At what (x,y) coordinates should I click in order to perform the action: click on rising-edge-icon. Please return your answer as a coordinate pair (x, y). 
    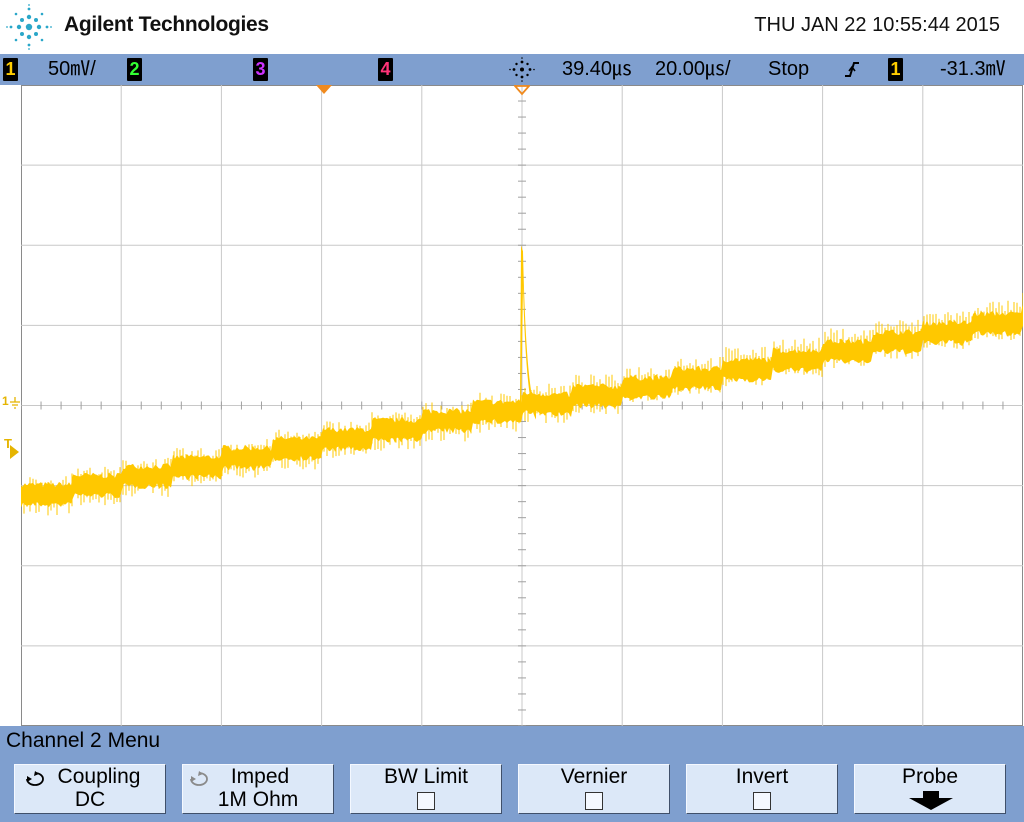
    Looking at the image, I should click on (852, 69).